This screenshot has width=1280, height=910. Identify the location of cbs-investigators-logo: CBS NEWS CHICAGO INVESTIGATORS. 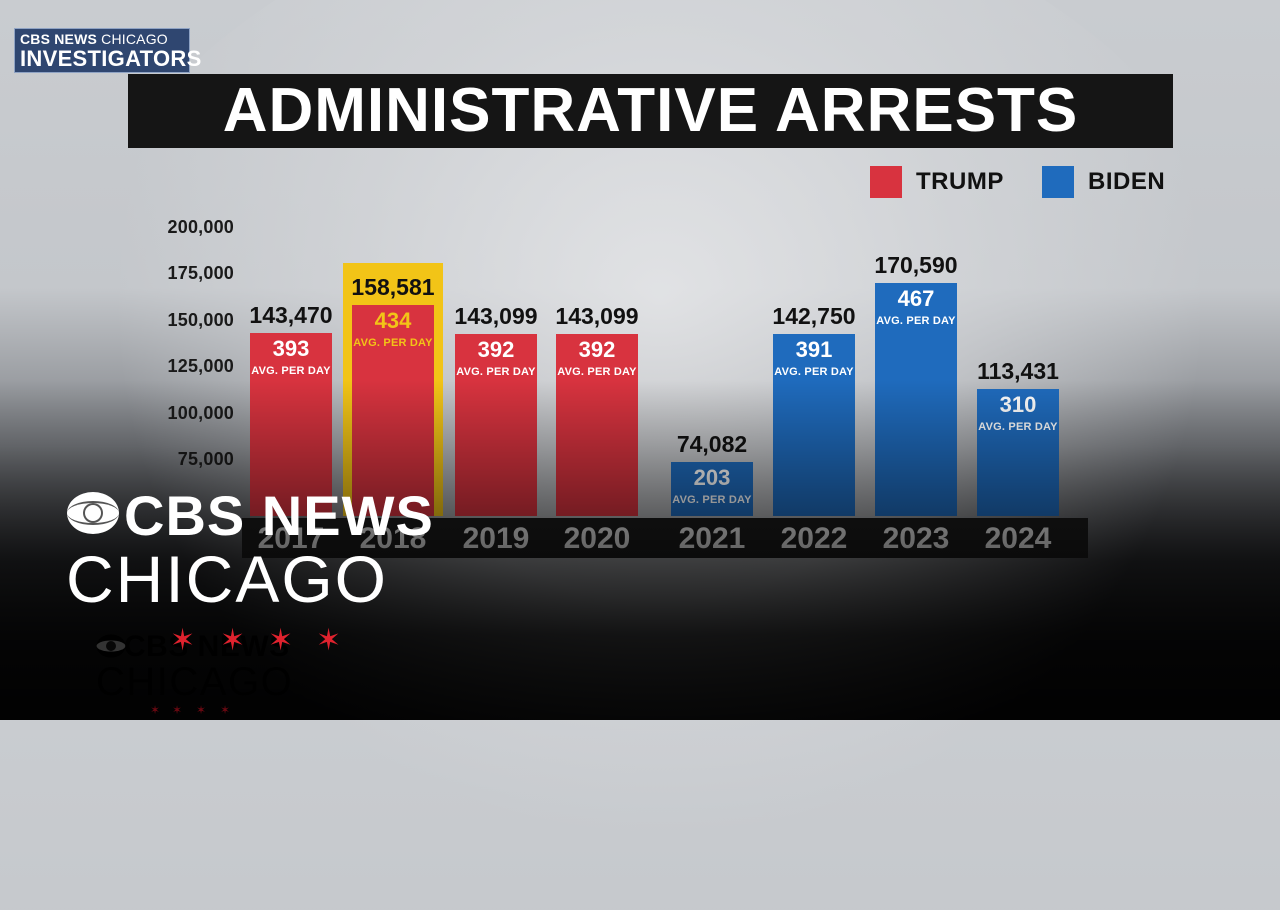
(108, 50).